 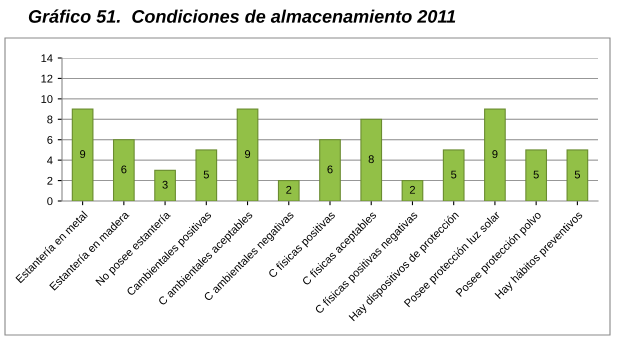 What do you see at coordinates (50, 201) in the screenshot?
I see `y-tick-label: 0` at bounding box center [50, 201].